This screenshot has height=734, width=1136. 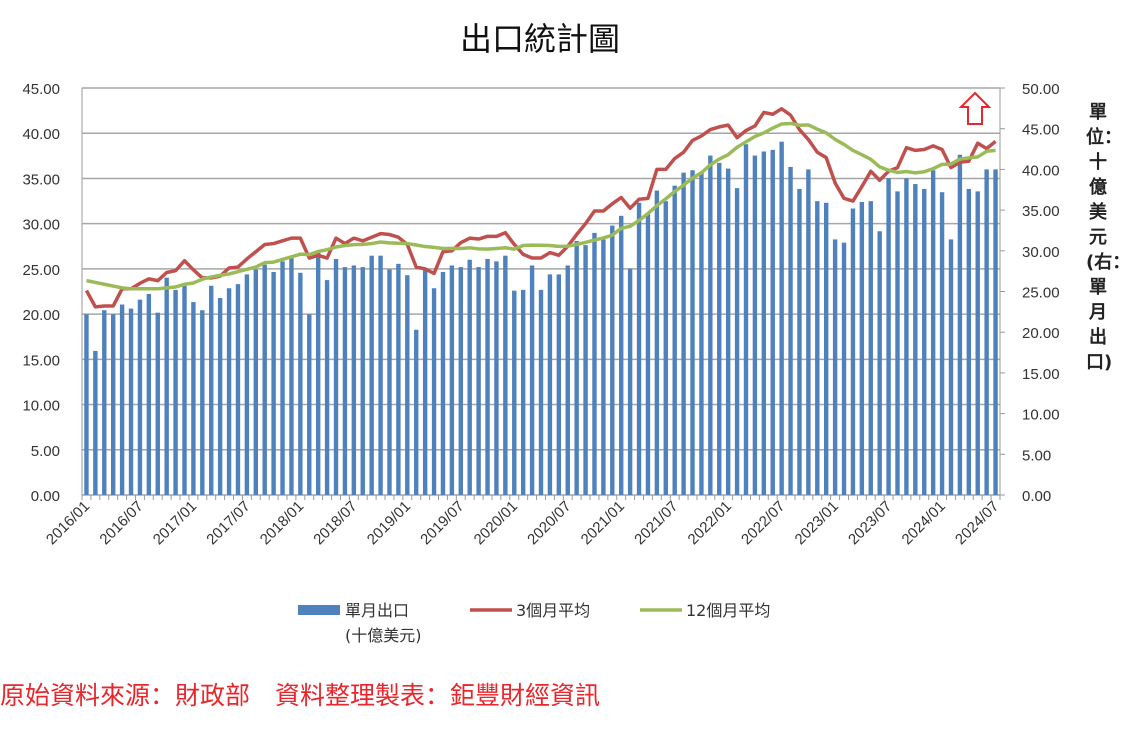 I want to click on right-tick-label: 0.00, so click(x=1036, y=496).